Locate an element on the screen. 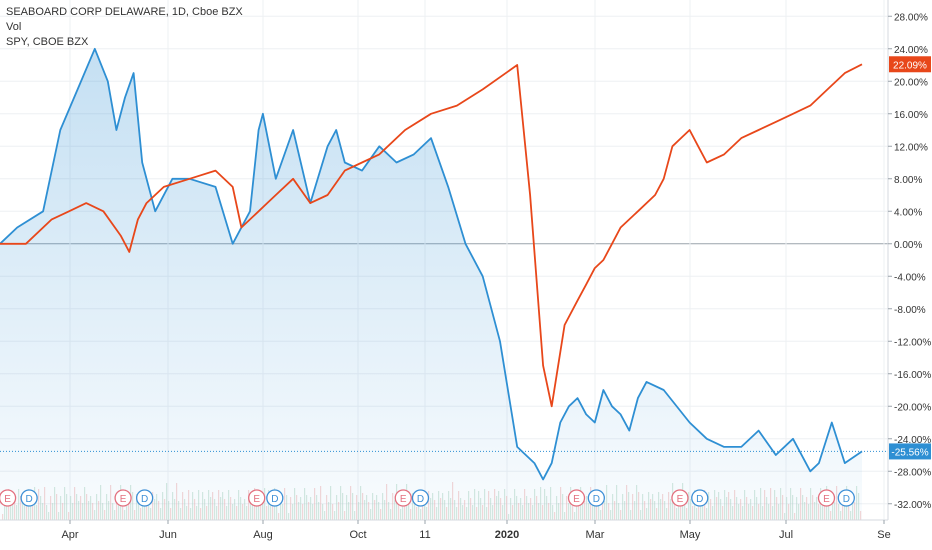 Image resolution: width=932 pixels, height=550 pixels. x-tick-label: 11 is located at coordinates (424, 535).